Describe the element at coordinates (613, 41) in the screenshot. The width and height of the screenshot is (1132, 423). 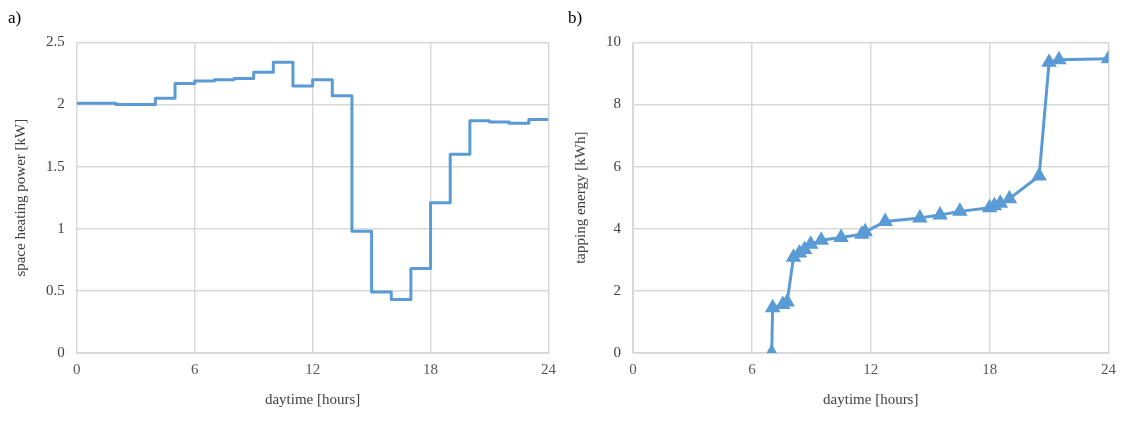
I see `y-tick-label: 10` at that location.